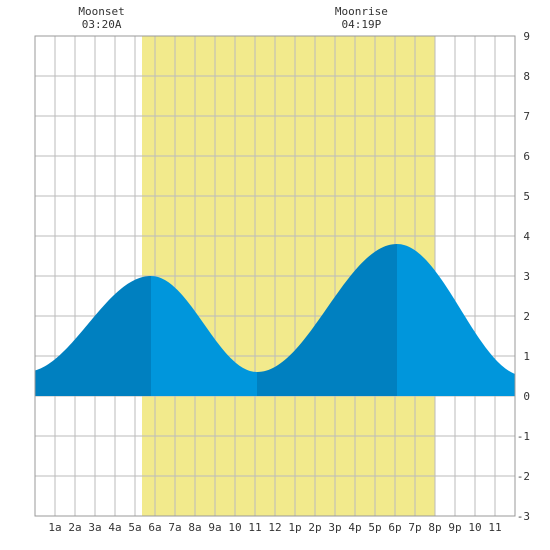 The image size is (550, 550). What do you see at coordinates (394, 527) in the screenshot?
I see `x-tick-label: 6p` at bounding box center [394, 527].